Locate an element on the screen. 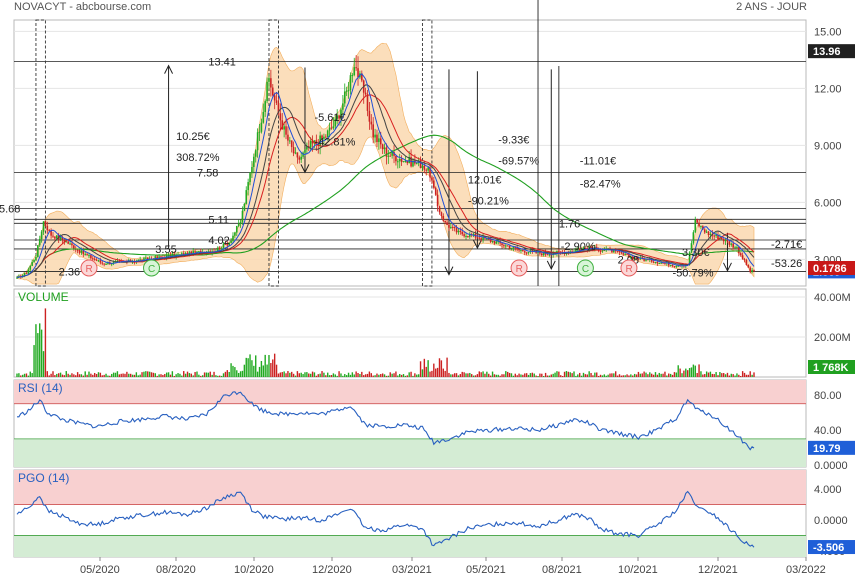  chart-period: 2 ANS - JOUR is located at coordinates (771, 7).